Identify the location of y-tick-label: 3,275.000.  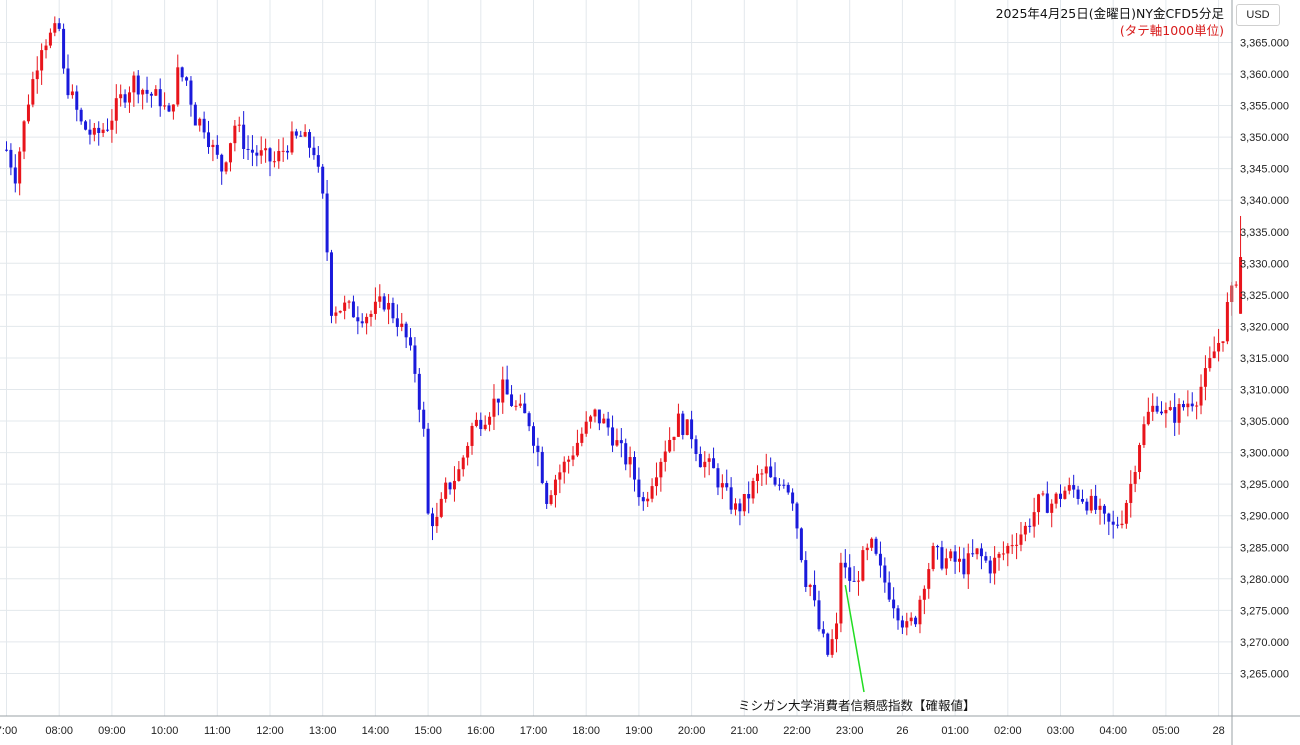
(1264, 611).